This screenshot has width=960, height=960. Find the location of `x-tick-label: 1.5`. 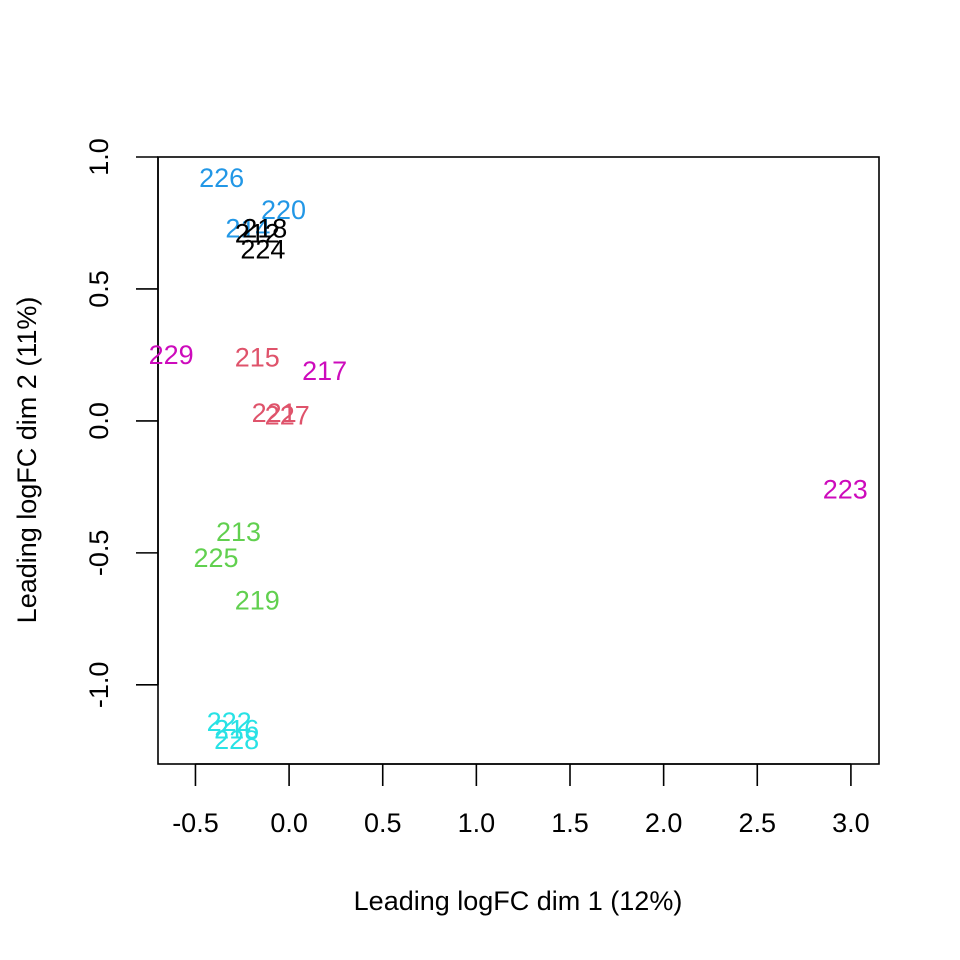

x-tick-label: 1.5 is located at coordinates (570, 823).